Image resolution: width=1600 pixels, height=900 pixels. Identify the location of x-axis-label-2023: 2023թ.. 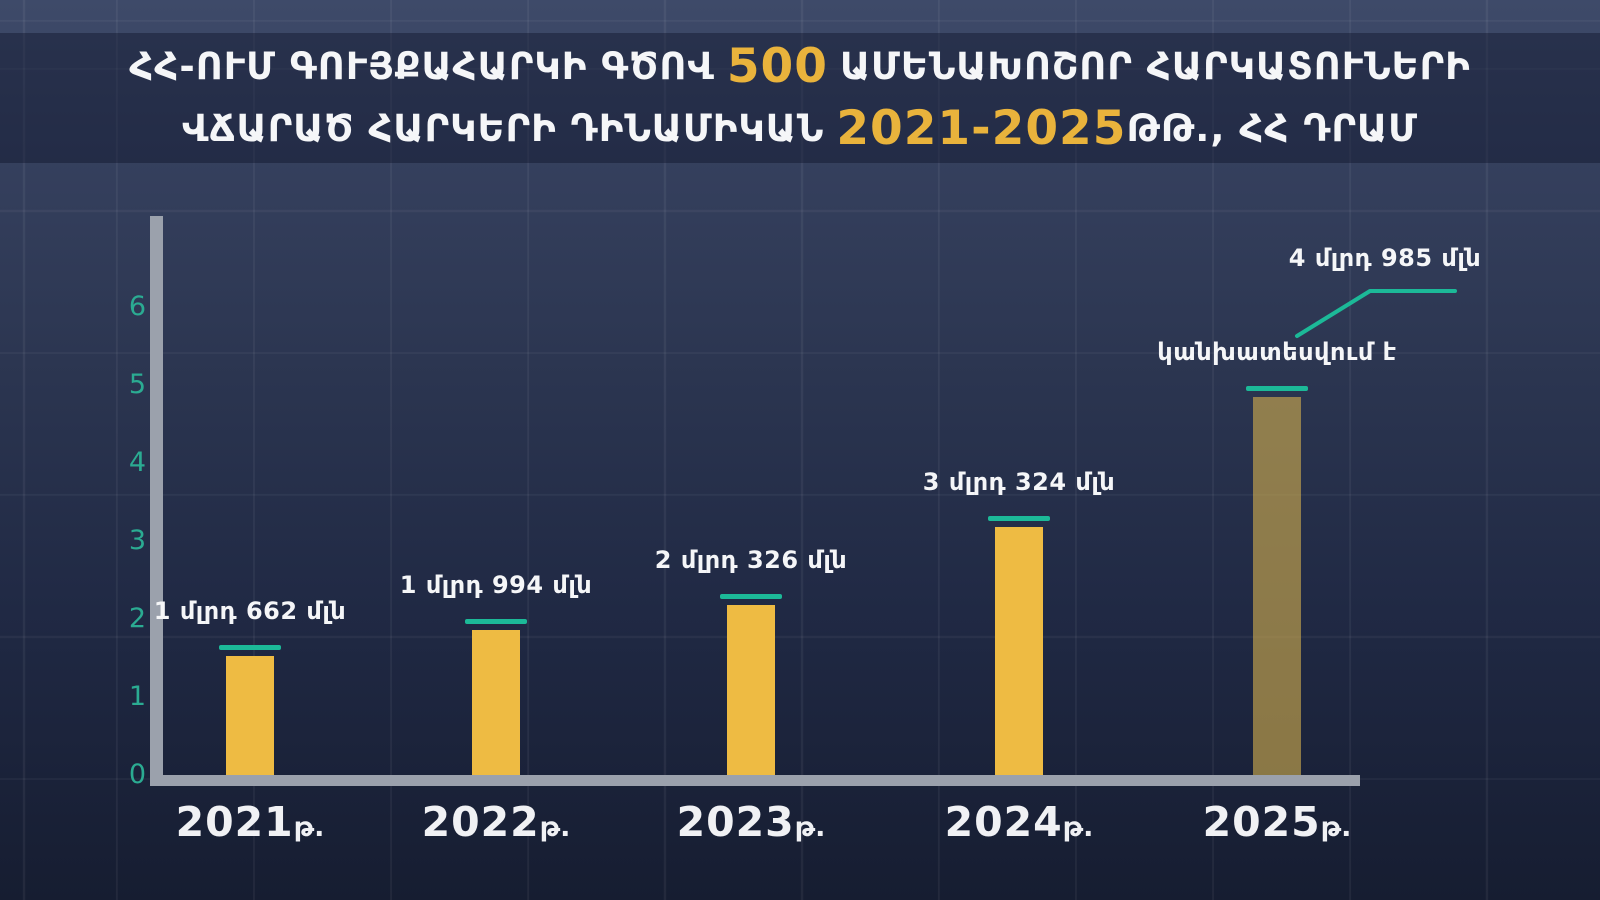
(751, 822).